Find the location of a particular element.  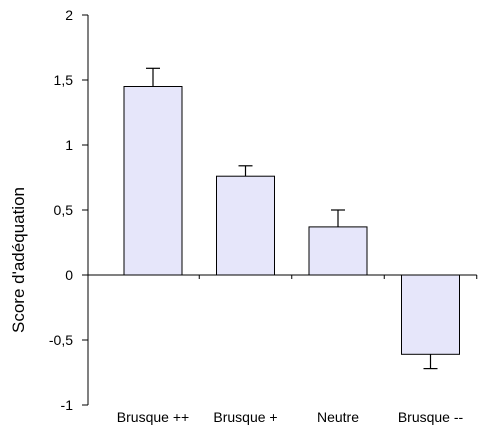

x-tick-labels-group: Brusque ++ Brusque + Neutre Brusque -- is located at coordinates (290, 417).